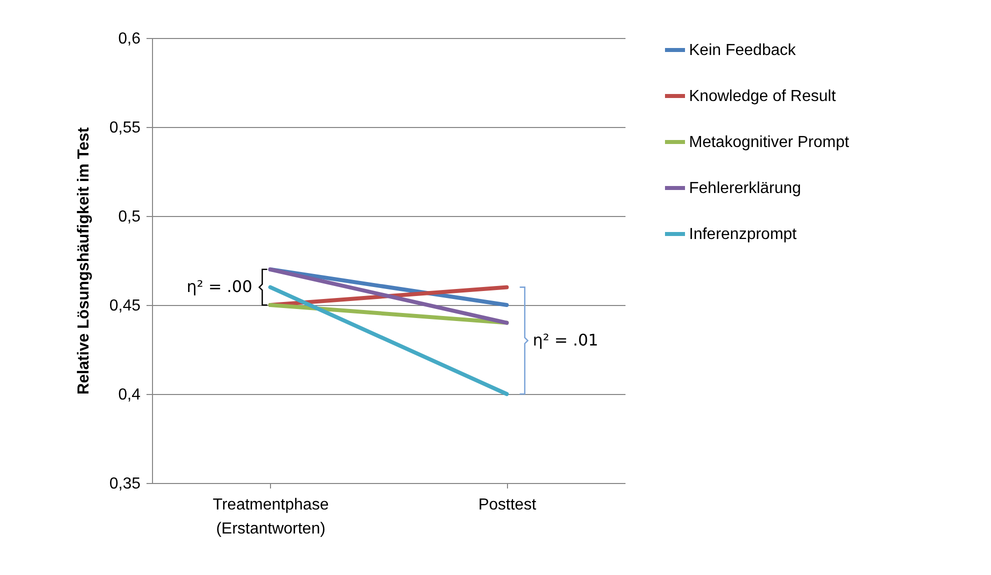 This screenshot has height=575, width=991. What do you see at coordinates (762, 96) in the screenshot?
I see `legend-label: Knowledge of Result` at bounding box center [762, 96].